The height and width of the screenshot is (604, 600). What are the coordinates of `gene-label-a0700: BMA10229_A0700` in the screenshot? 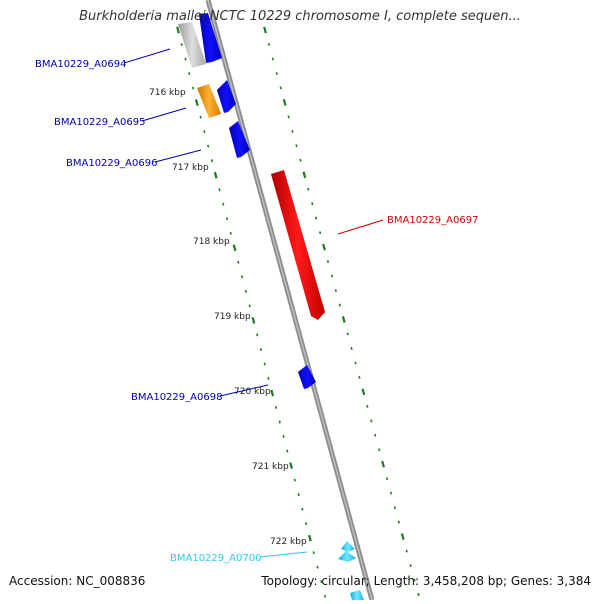 It's located at (215, 558).